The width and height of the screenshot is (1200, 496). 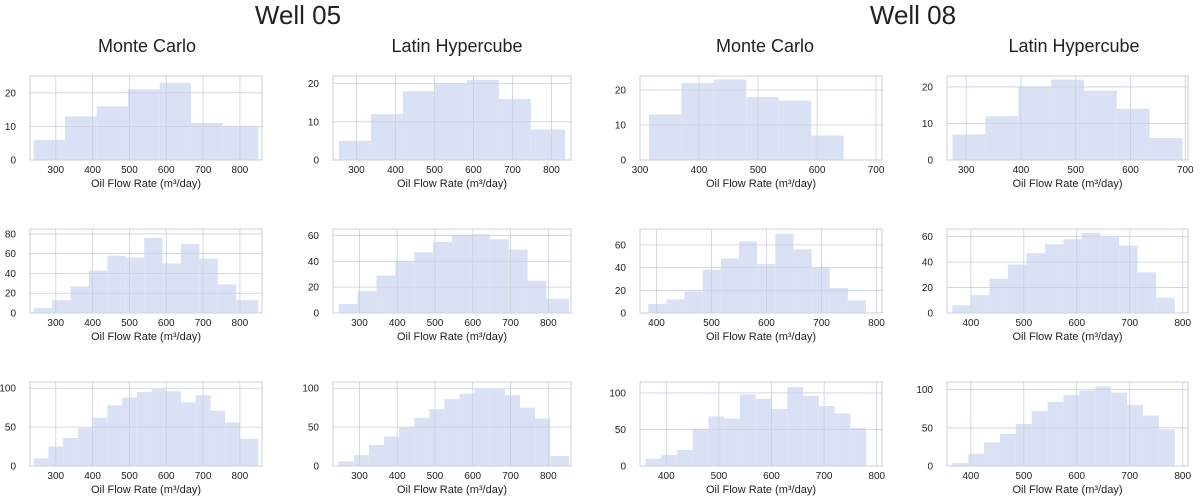 What do you see at coordinates (298, 15) in the screenshot?
I see `well-05-title: Well 05` at bounding box center [298, 15].